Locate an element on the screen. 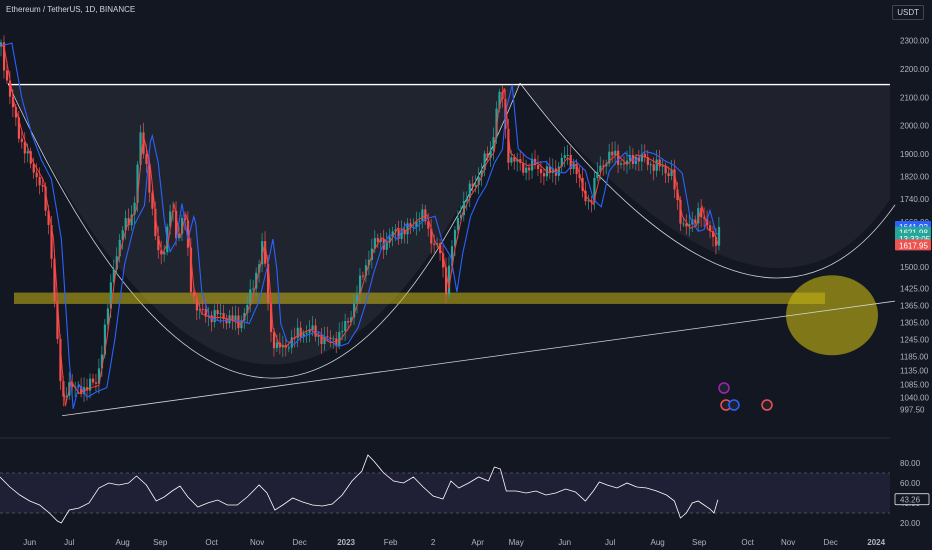 The width and height of the screenshot is (932, 550). rsi-value-tag: 43.26 is located at coordinates (912, 499).